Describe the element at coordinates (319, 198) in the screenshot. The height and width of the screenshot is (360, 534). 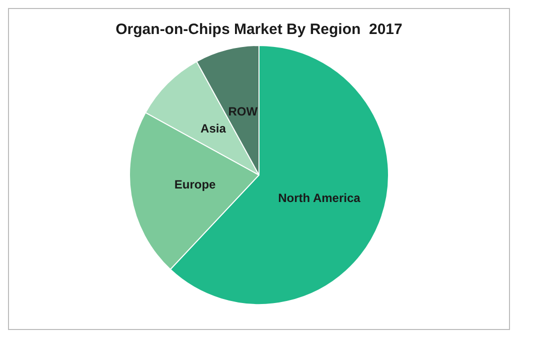
I see `slice-label: North America` at that location.